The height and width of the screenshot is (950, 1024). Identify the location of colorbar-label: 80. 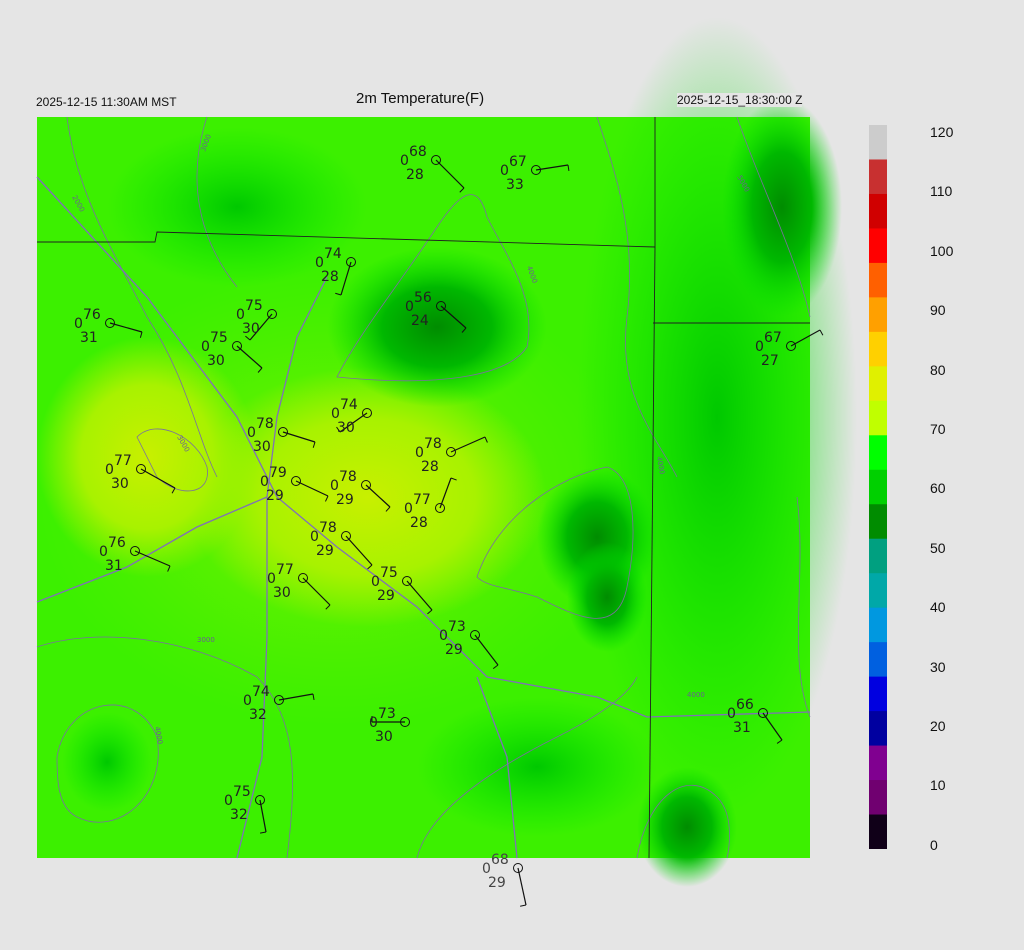
(938, 369).